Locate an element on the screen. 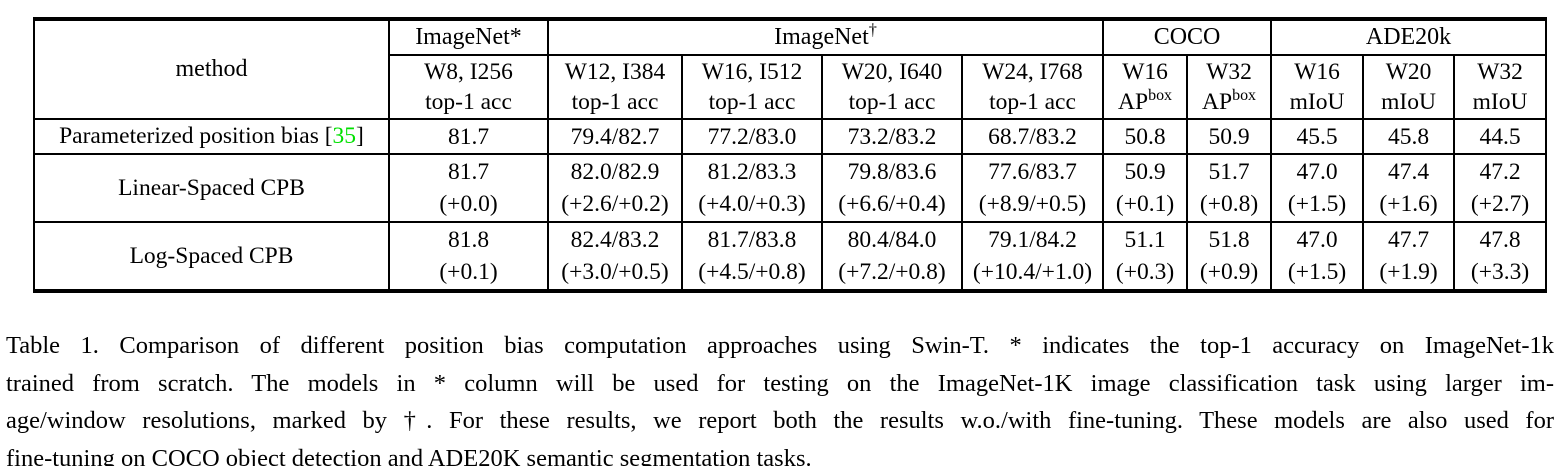 The image size is (1559, 466). group-header-imagenet-dagger: ImageNet† is located at coordinates (825, 37).